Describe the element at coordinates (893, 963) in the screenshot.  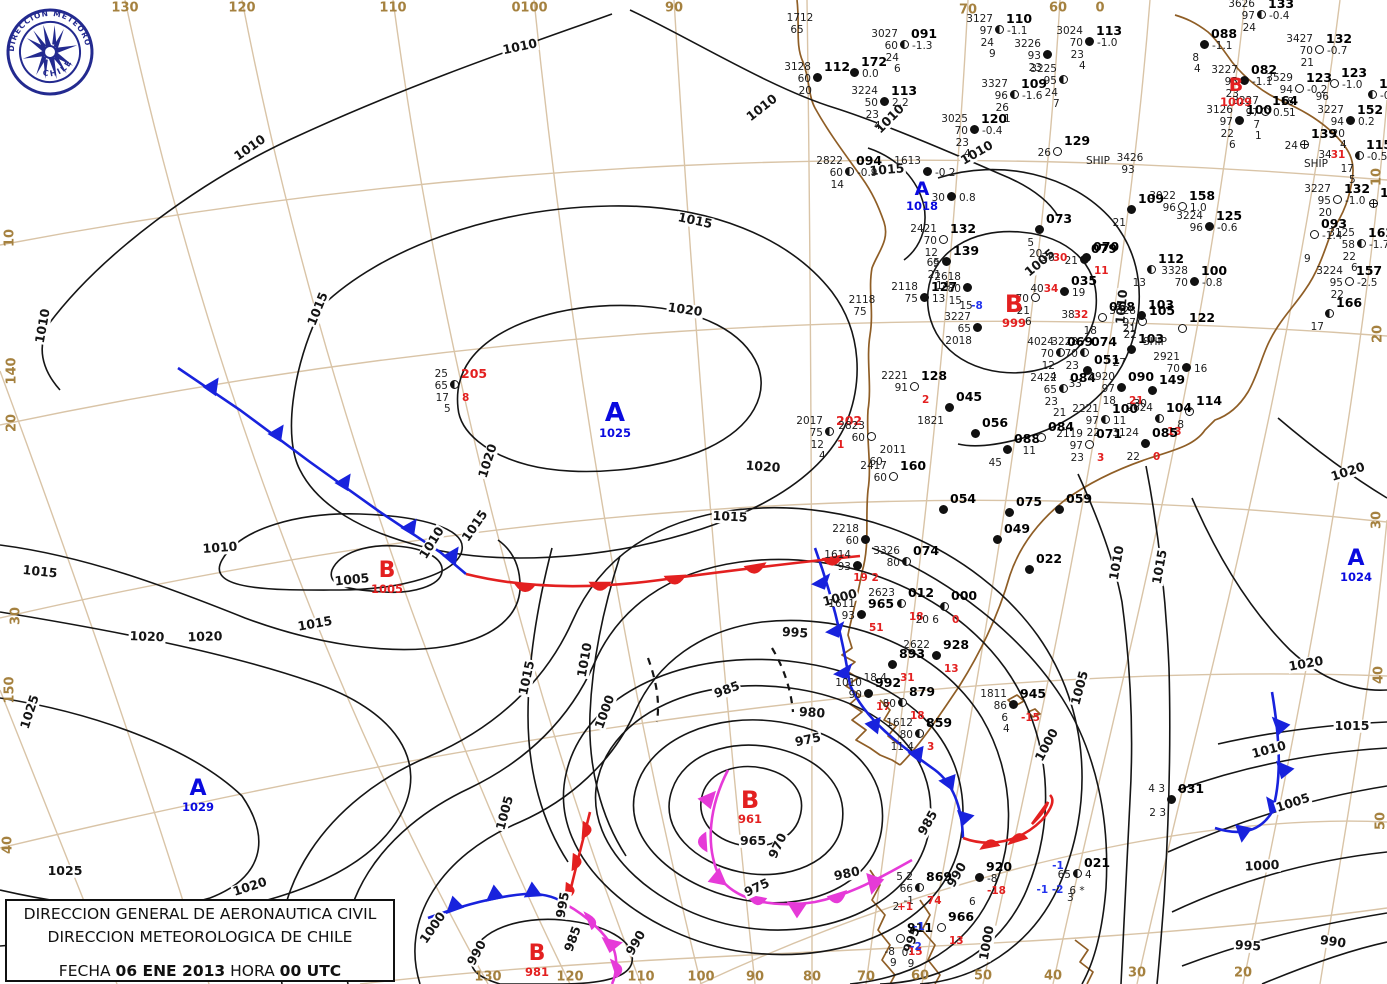
I see `station-b: 9` at that location.